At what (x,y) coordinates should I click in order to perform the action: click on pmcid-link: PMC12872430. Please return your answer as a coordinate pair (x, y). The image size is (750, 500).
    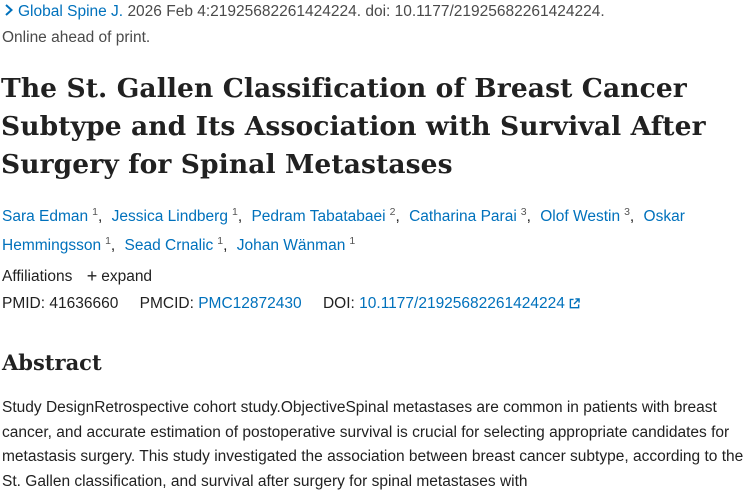
    Looking at the image, I should click on (250, 303).